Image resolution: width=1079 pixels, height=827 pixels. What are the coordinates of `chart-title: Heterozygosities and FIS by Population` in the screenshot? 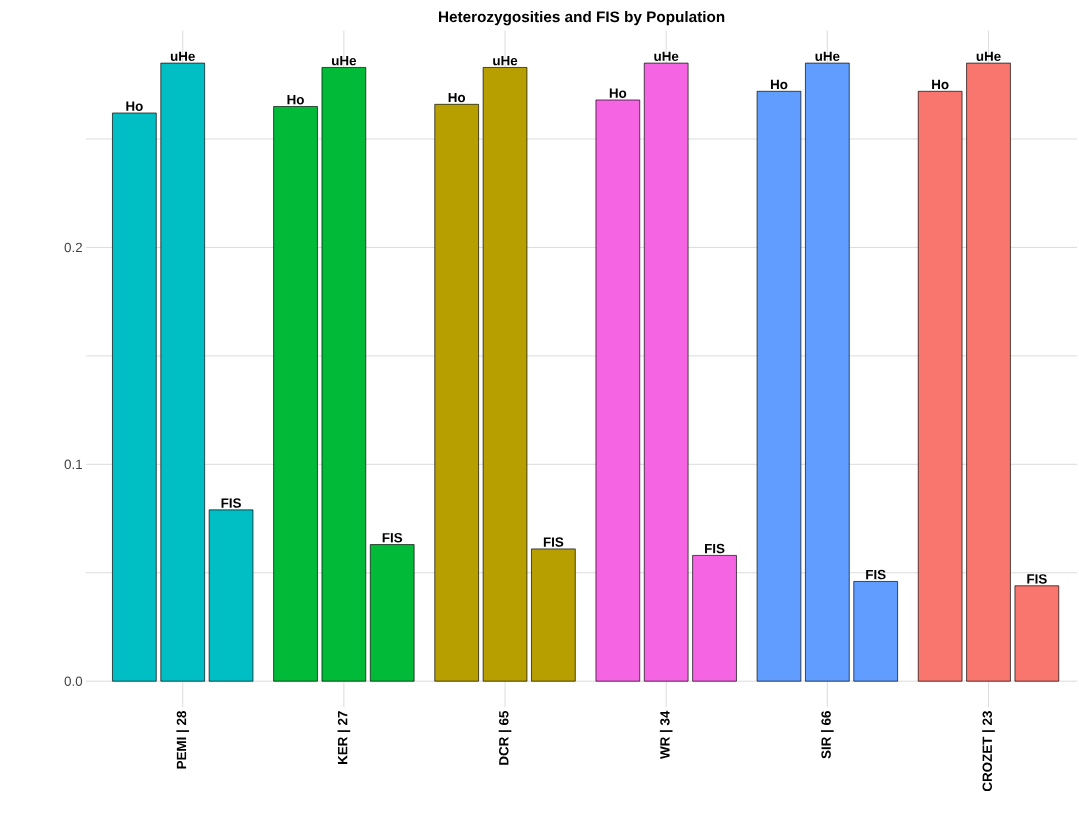 It's located at (582, 18).